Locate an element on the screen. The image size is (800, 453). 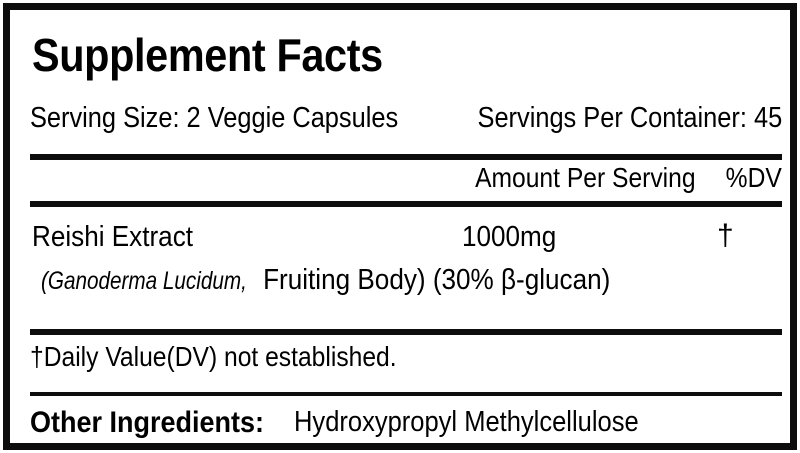
ingredient-daily-value: † is located at coordinates (725, 235).